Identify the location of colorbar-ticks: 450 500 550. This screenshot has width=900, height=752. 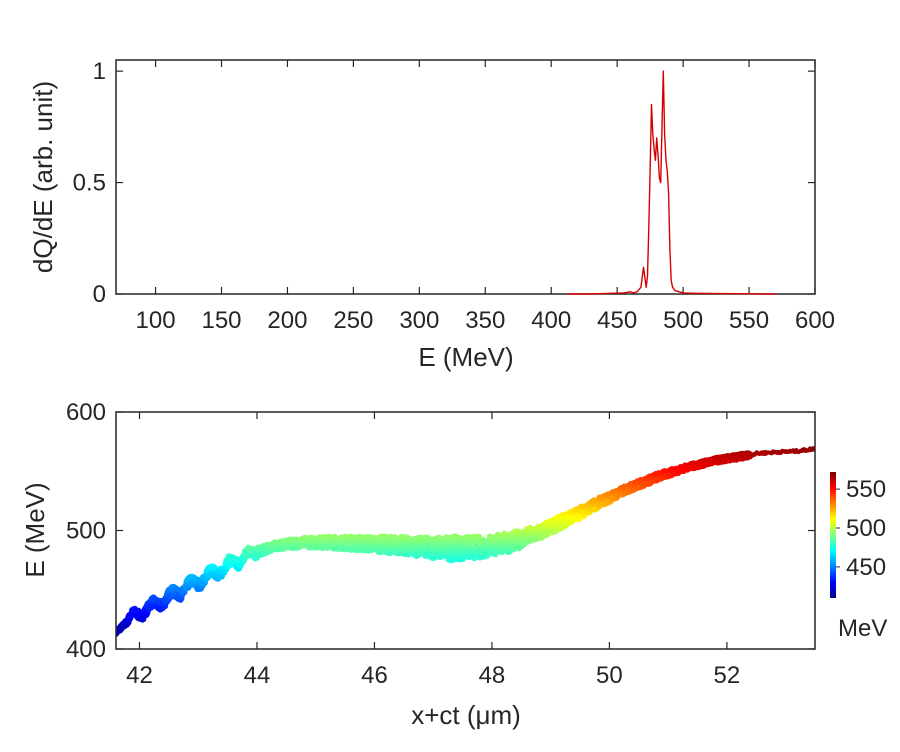
(861, 528).